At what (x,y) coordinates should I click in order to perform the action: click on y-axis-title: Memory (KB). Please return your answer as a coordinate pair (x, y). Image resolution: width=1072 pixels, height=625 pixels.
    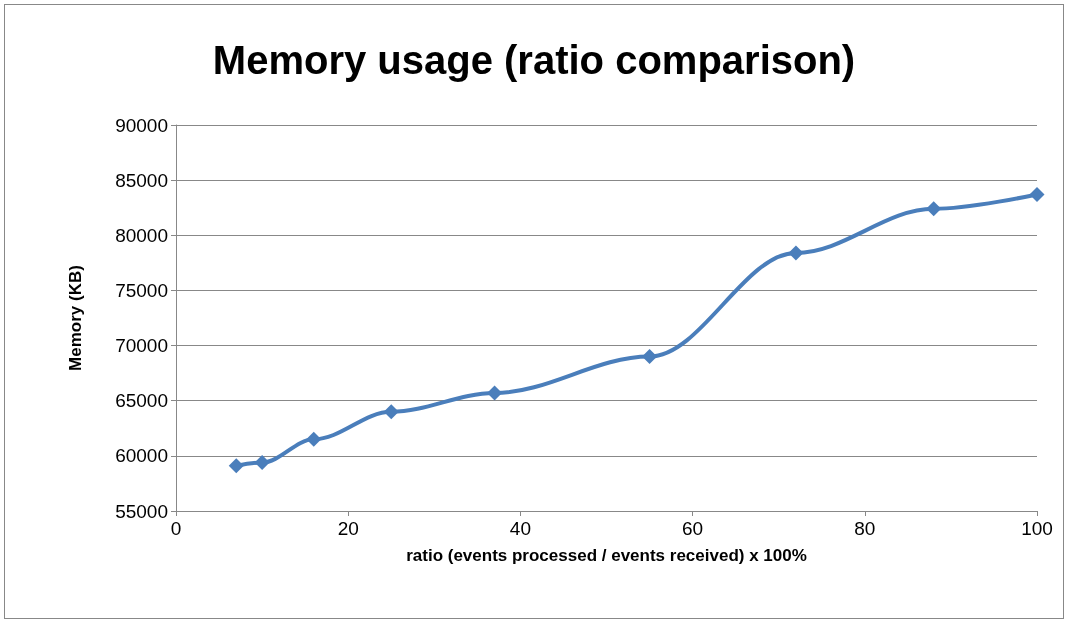
    Looking at the image, I should click on (75, 318).